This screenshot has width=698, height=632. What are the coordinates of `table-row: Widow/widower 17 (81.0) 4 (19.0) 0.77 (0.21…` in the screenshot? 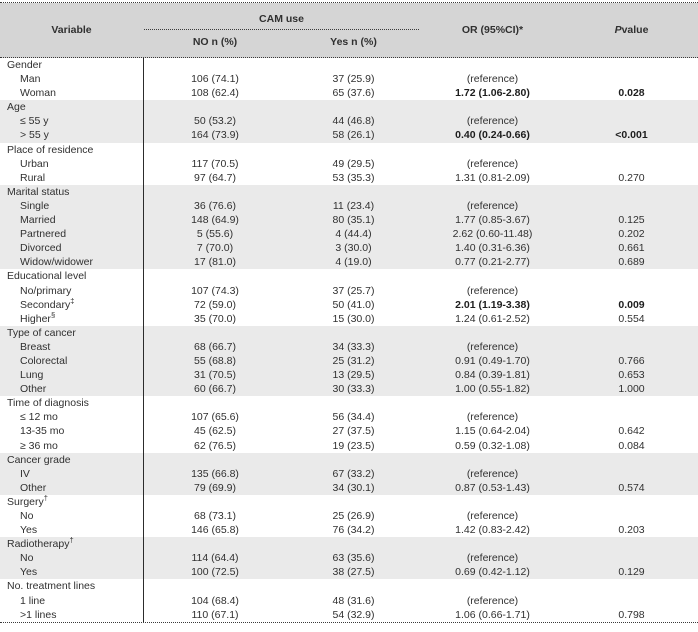 It's located at (349, 262).